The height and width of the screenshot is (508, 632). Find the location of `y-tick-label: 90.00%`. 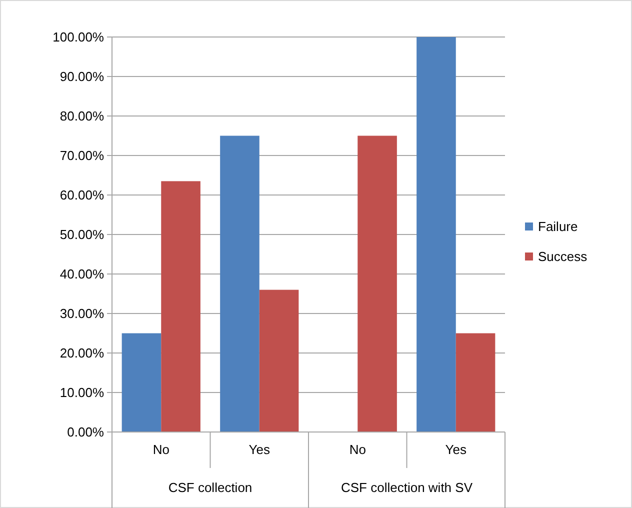

y-tick-label: 90.00% is located at coordinates (82, 76).